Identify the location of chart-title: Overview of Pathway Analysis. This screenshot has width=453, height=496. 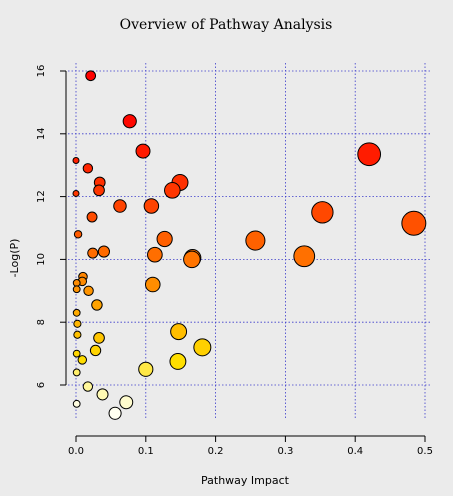
(226, 25).